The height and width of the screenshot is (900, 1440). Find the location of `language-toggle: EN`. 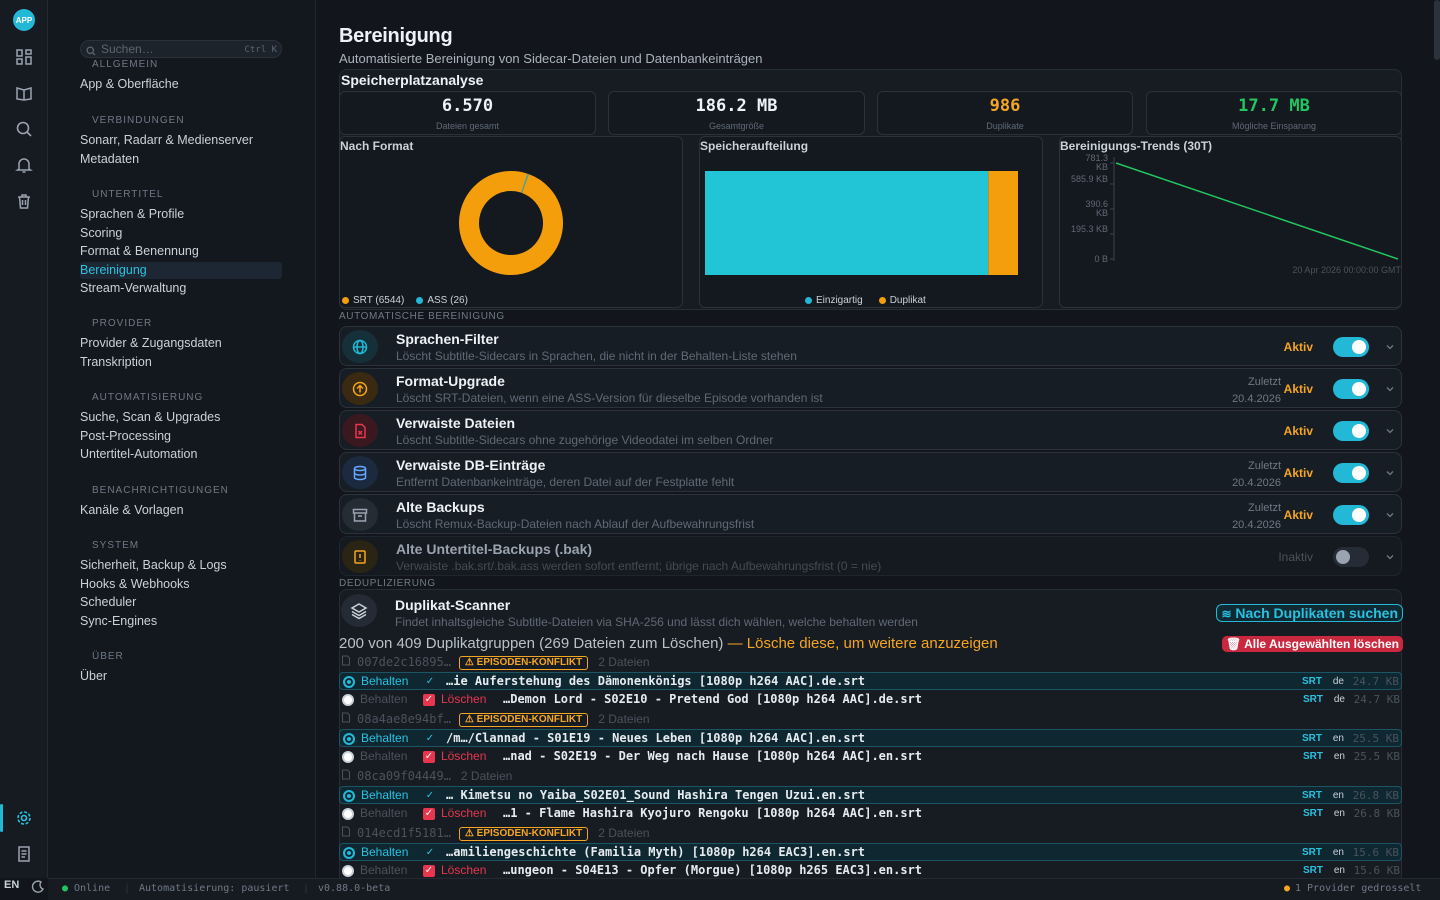

language-toggle: EN is located at coordinates (12, 885).